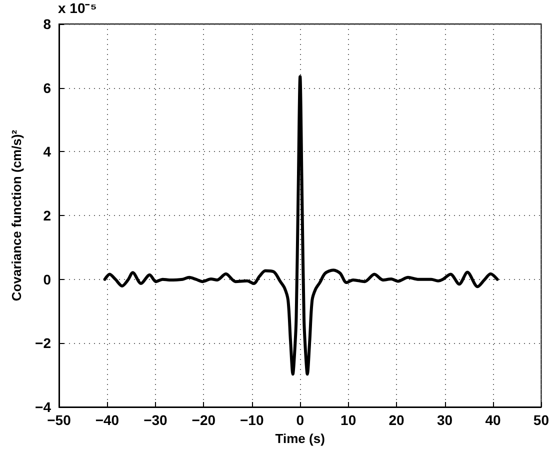 The image size is (552, 450). I want to click on y-tick-label: 2, so click(47, 216).